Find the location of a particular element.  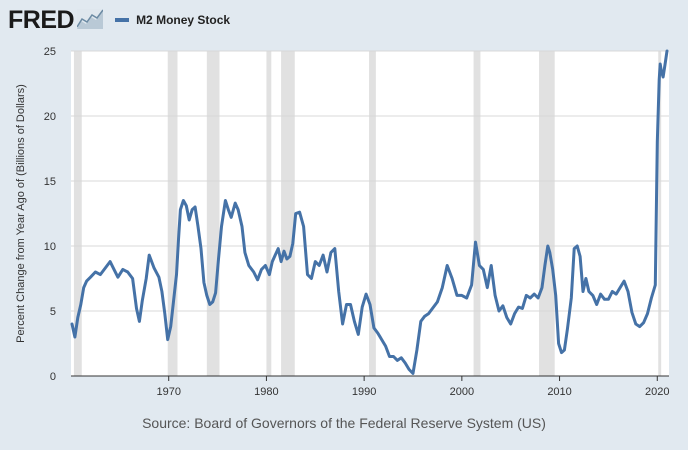

x-tick-label: 1970 is located at coordinates (168, 392).